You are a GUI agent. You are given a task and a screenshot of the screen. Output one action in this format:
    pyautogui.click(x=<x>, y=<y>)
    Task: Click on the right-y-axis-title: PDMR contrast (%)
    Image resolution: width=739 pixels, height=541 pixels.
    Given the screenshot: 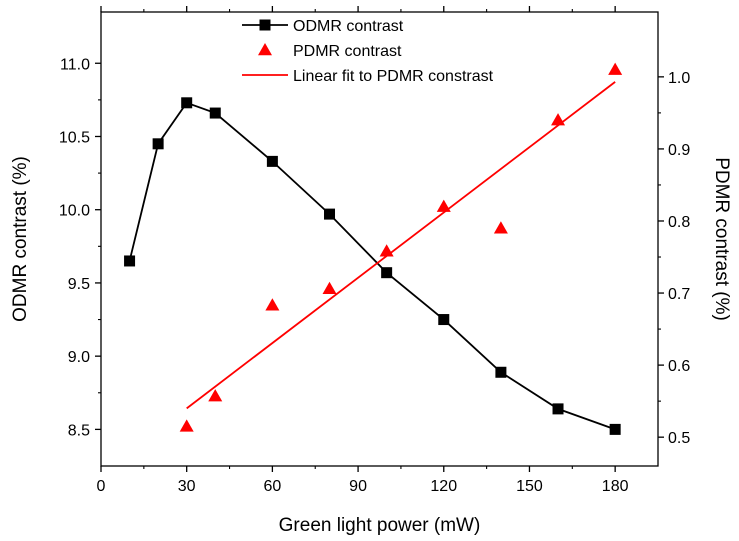 What is the action you would take?
    pyautogui.click(x=721, y=239)
    